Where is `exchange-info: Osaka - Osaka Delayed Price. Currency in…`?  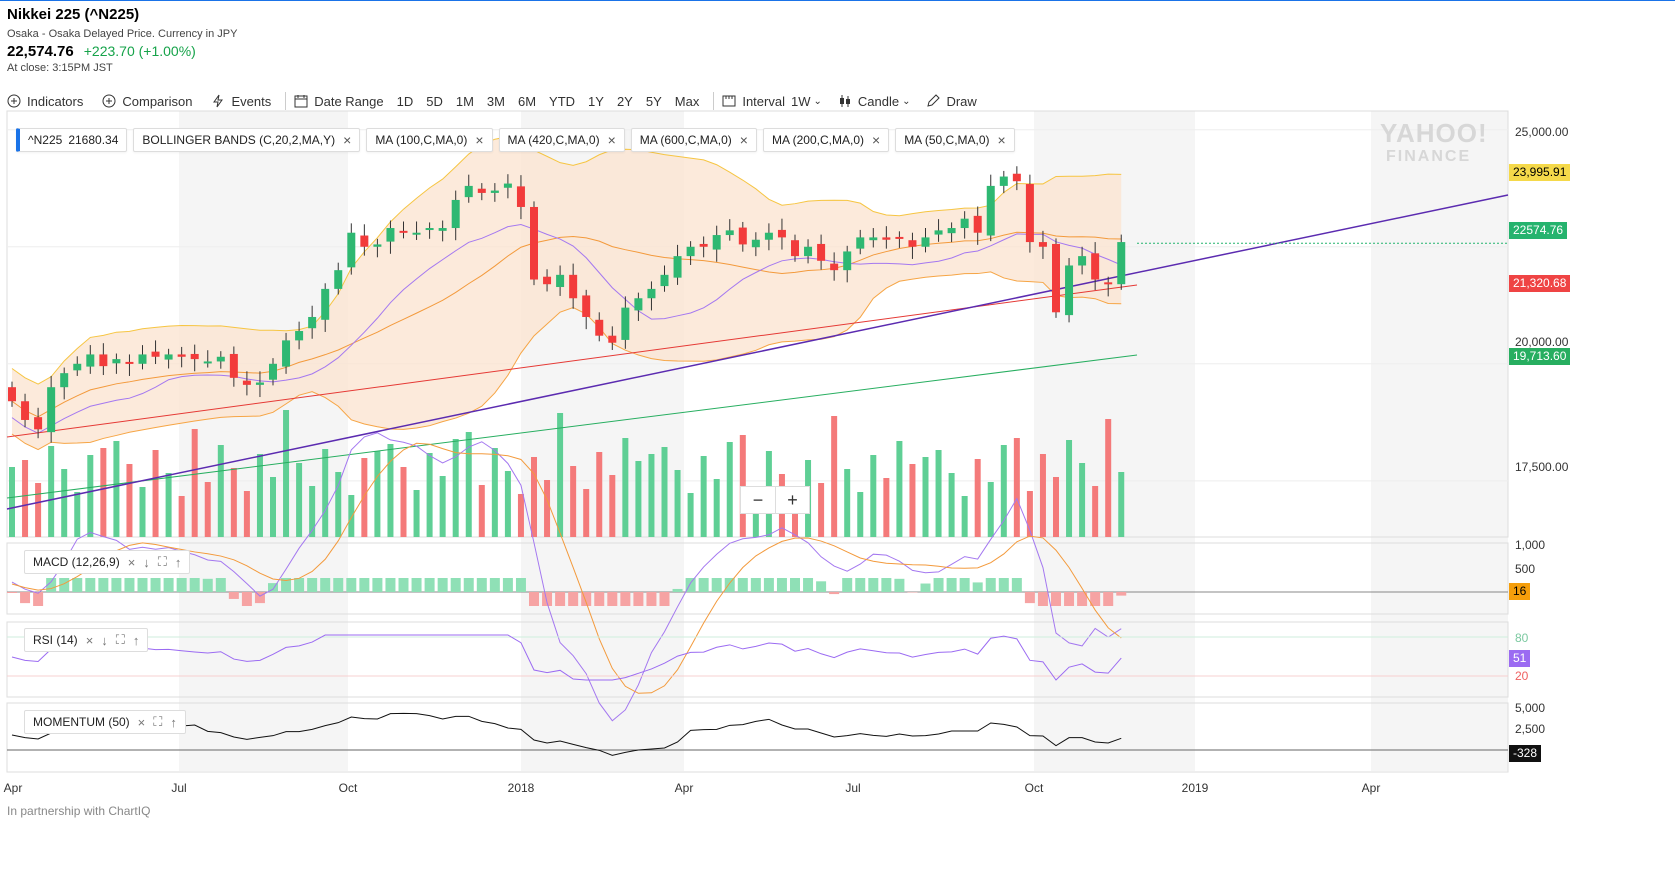 exchange-info: Osaka - Osaka Delayed Price. Currency in… is located at coordinates (122, 34).